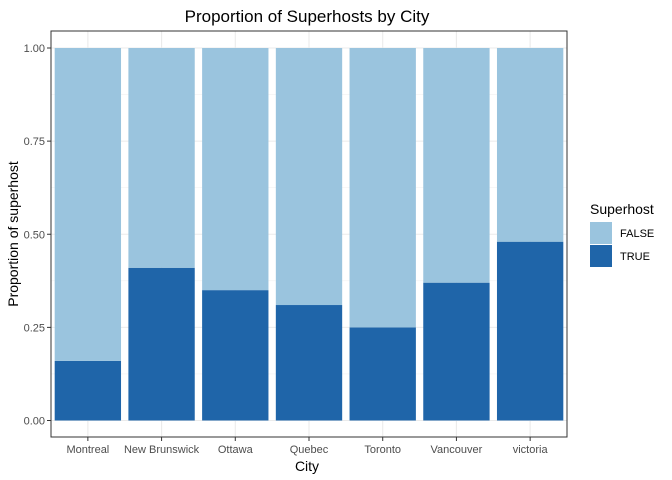 The image size is (672, 480). I want to click on legend-title: Superhost, so click(622, 209).